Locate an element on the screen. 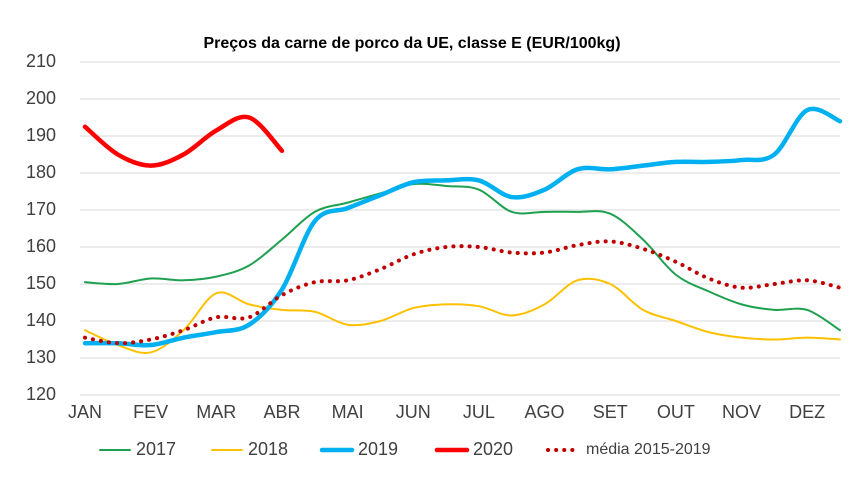 The height and width of the screenshot is (485, 859). x-tick-label: NOV is located at coordinates (741, 412).